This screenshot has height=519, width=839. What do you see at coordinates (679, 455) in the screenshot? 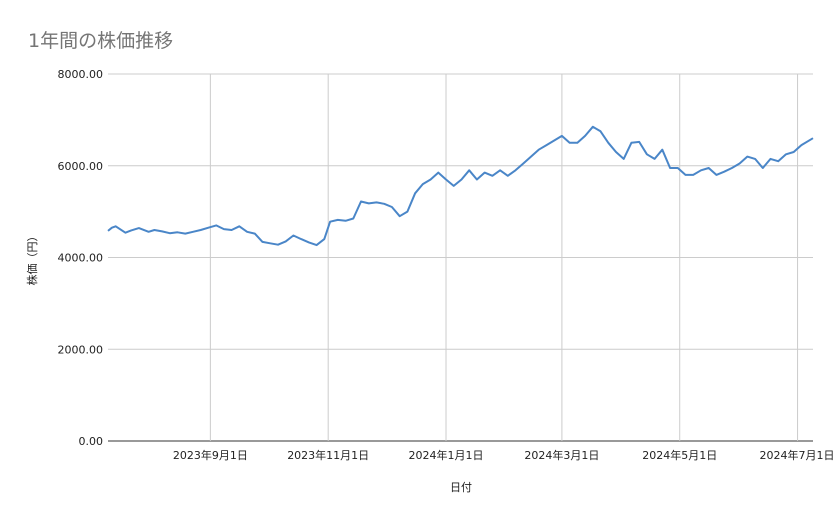
I see `x-tick-label: 2024年5月1日` at bounding box center [679, 455].